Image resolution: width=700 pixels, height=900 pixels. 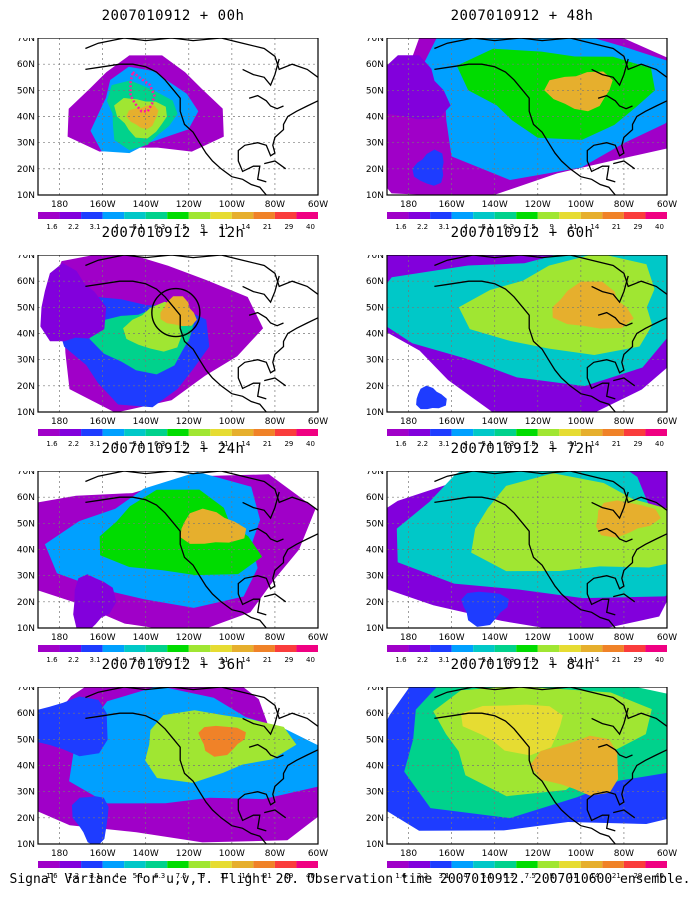 What do you see at coordinates (146, 422) in the screenshot?
I see `lon-tick-label: 140W` at bounding box center [146, 422].